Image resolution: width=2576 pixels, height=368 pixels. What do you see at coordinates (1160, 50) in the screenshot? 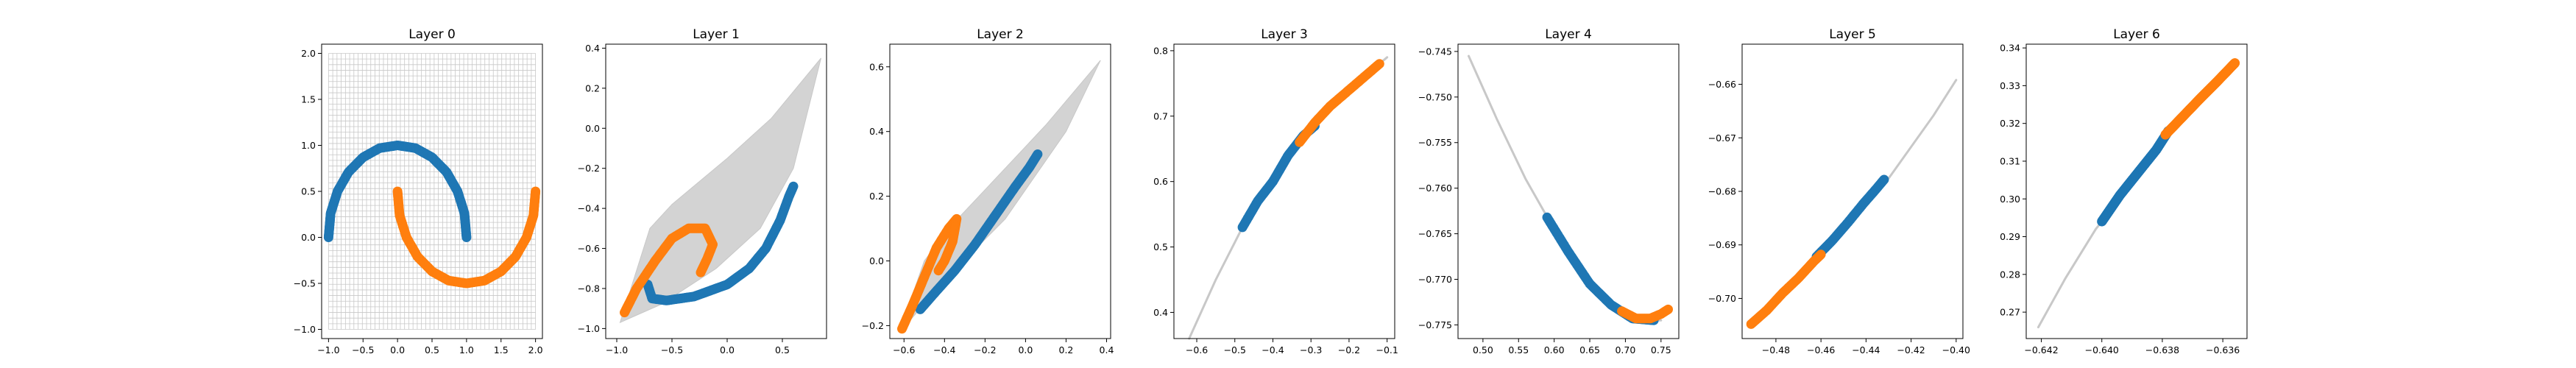
I see `y-tick-label: 0.8` at bounding box center [1160, 50].